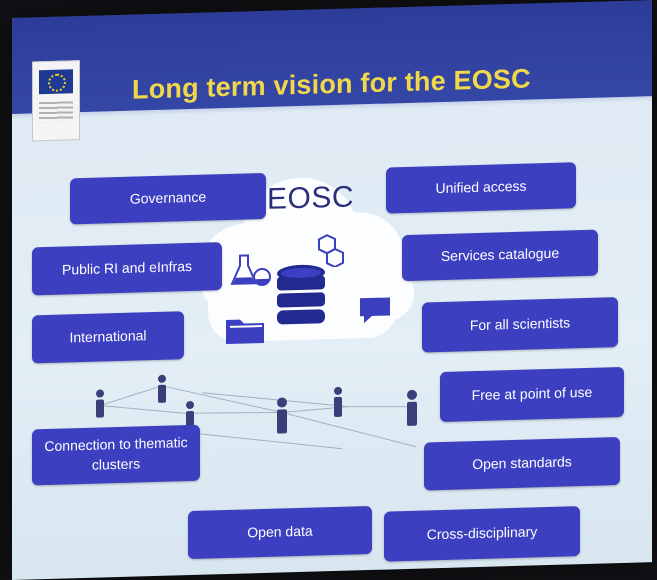 The image size is (657, 580). Describe the element at coordinates (532, 394) in the screenshot. I see `box-free-at-point-of-use: Free at point of use` at that location.